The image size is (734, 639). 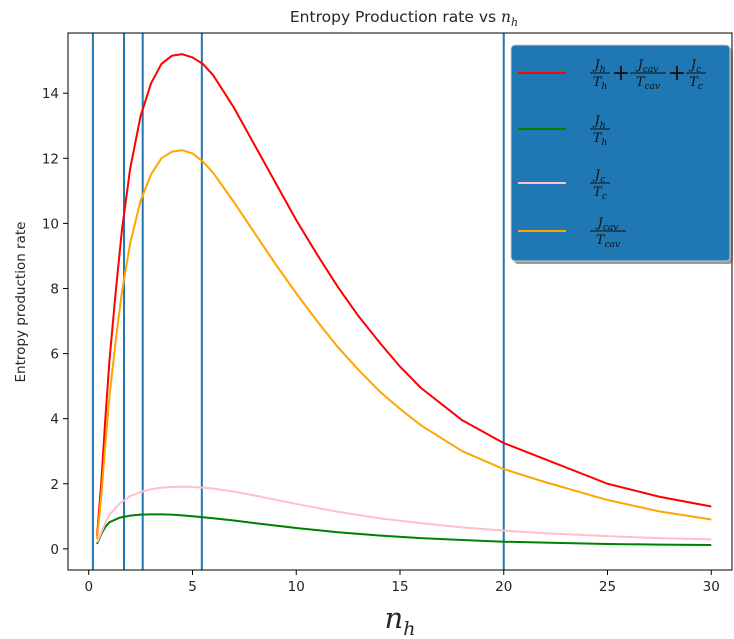 What do you see at coordinates (296, 587) in the screenshot?
I see `x-tick-label: 10` at bounding box center [296, 587].